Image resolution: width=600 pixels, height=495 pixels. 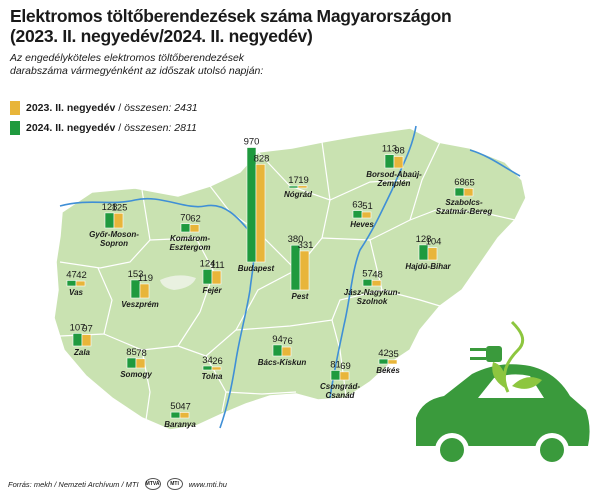 What do you see at coordinates (175, 406) in the screenshot?
I see `value-label-2024-baranya: 50` at bounding box center [175, 406].